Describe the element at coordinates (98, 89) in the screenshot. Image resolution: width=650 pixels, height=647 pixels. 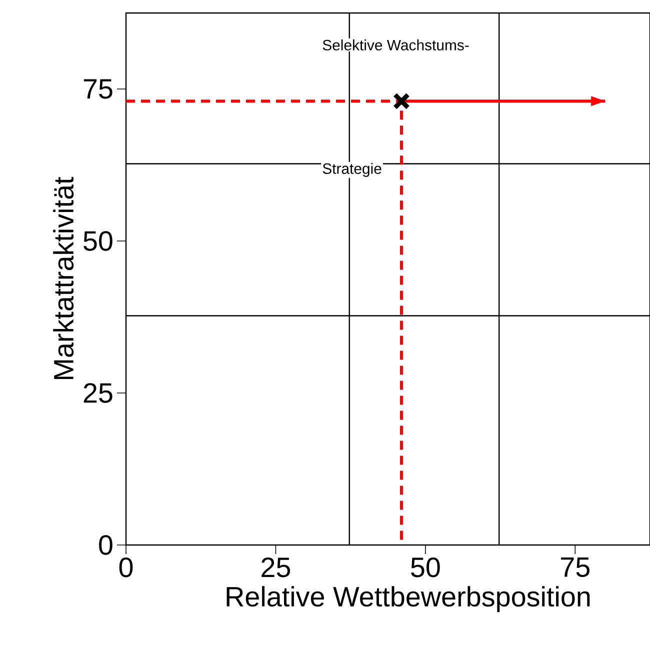
I see `y-tick-label: 75` at that location.